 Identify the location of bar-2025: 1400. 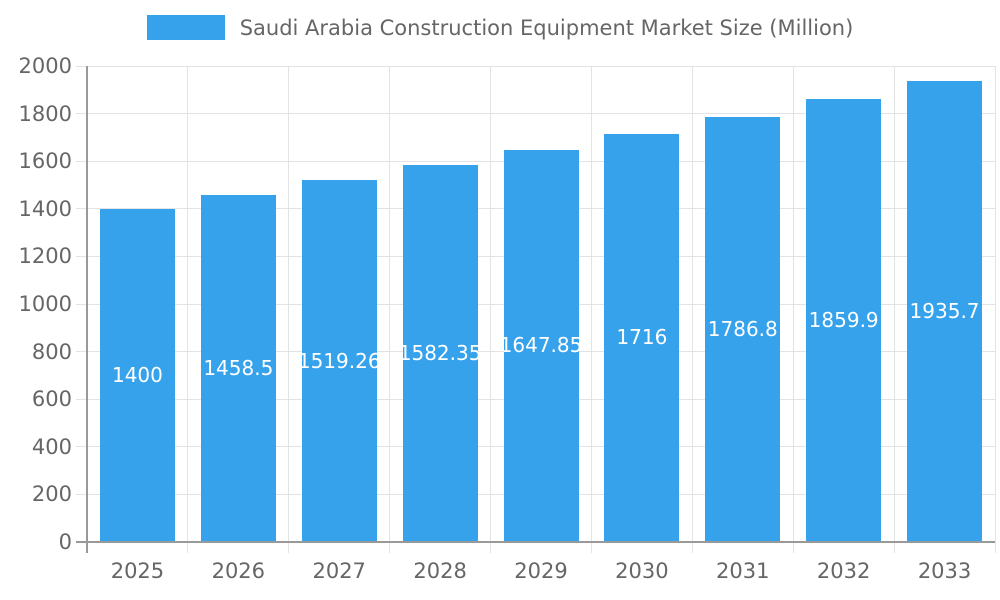
(137, 374).